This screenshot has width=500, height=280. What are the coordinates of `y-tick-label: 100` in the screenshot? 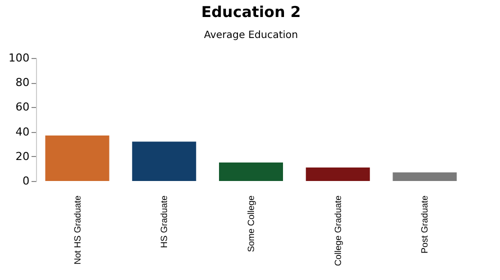 It's located at (19, 58).